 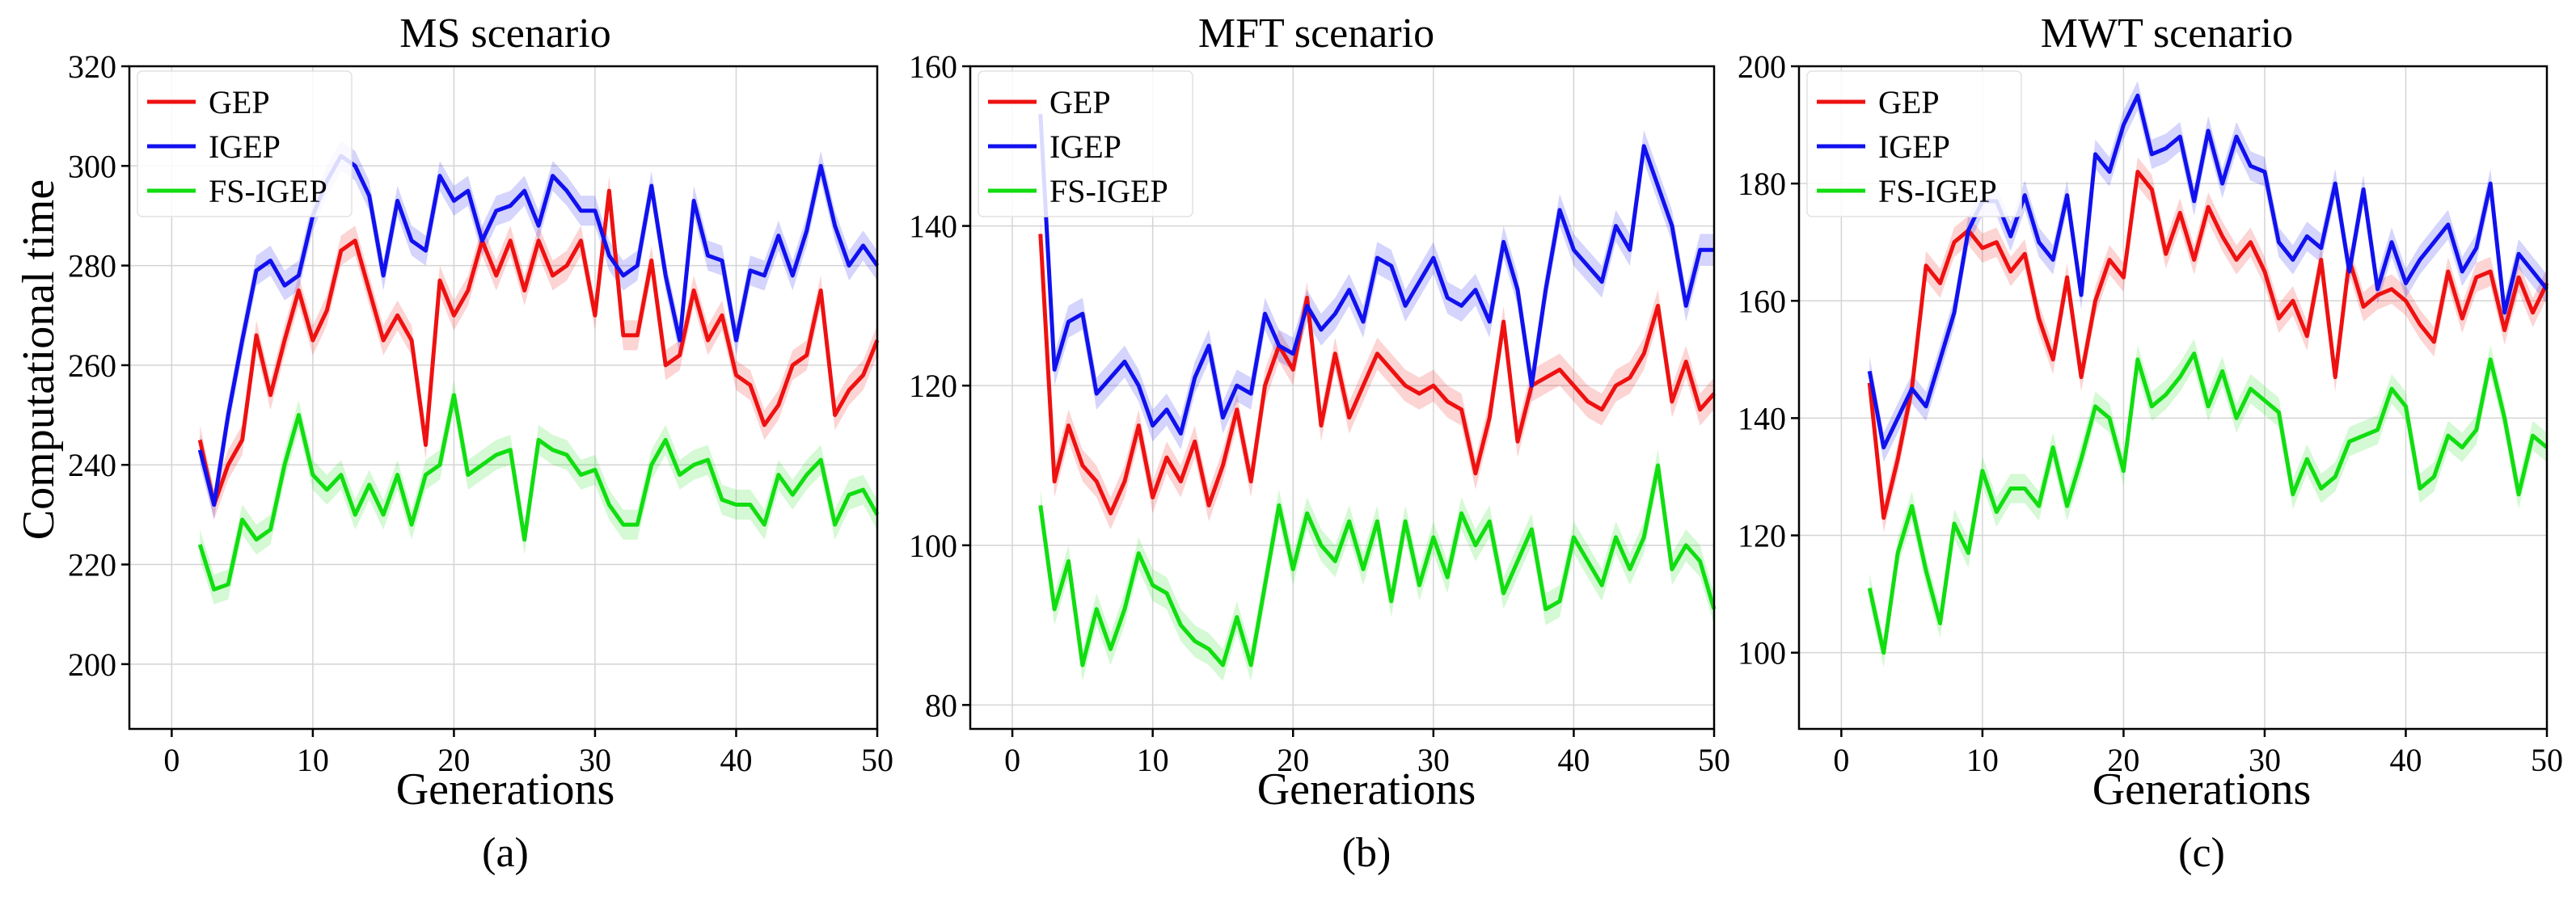 I want to click on y-tick-label: 260, so click(x=92, y=365).